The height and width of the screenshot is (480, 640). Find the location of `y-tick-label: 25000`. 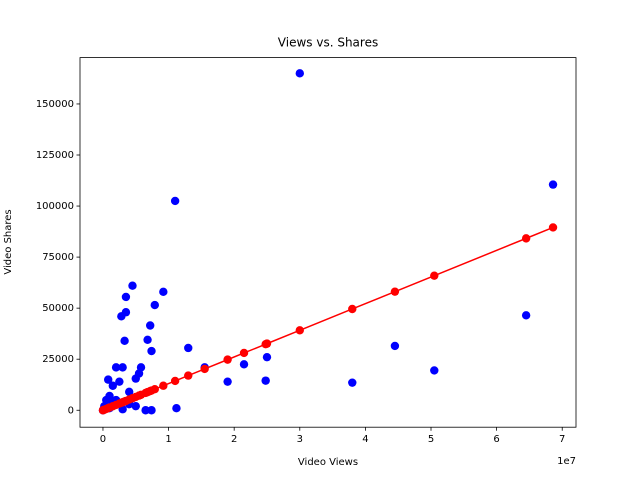

y-tick-label: 25000 is located at coordinates (58, 359).